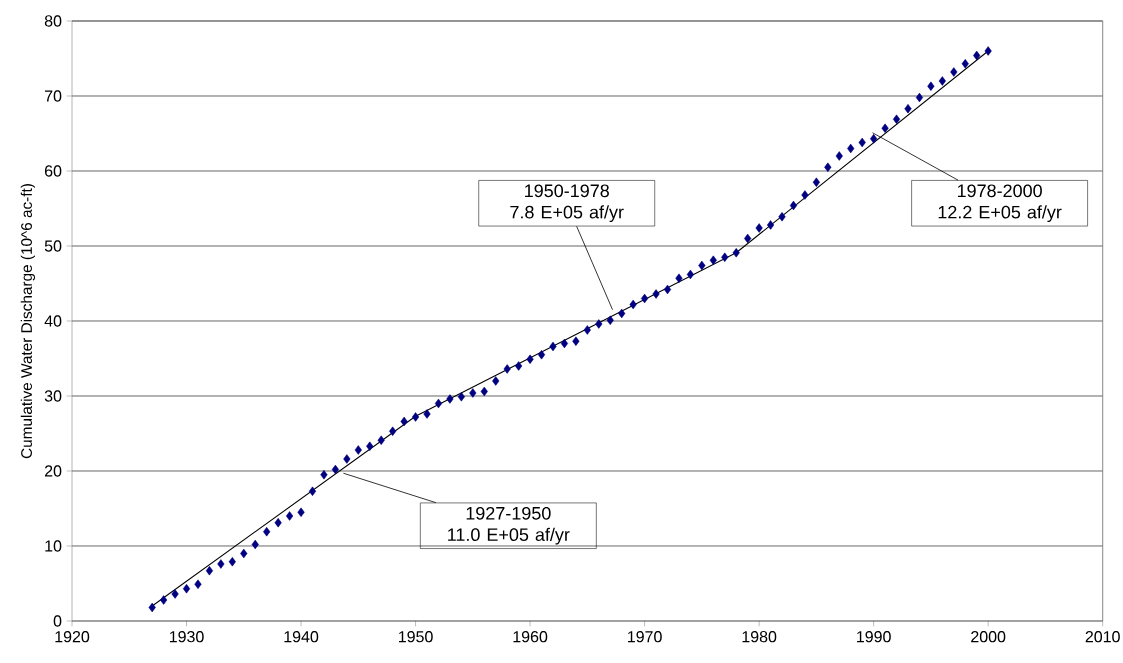 This screenshot has width=1123, height=663. What do you see at coordinates (1000, 203) in the screenshot?
I see `annotation: 1978-2000 12.2 E+05 af/yr` at bounding box center [1000, 203].